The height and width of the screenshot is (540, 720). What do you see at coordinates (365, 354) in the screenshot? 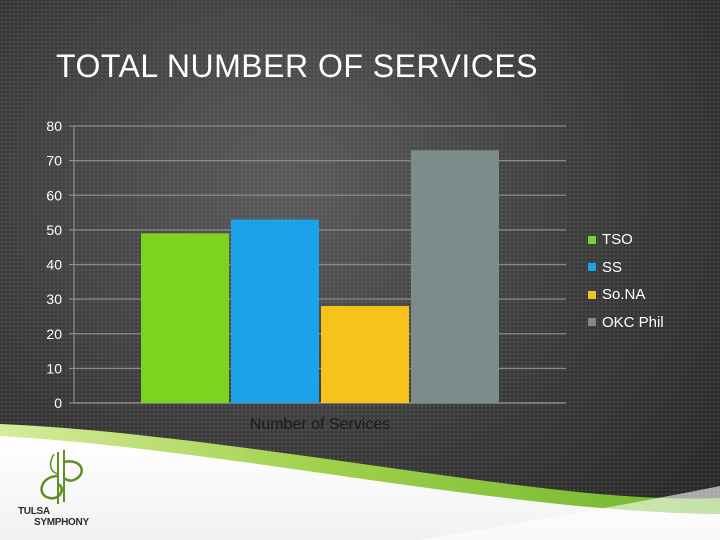
I see `bar-so-na` at bounding box center [365, 354].